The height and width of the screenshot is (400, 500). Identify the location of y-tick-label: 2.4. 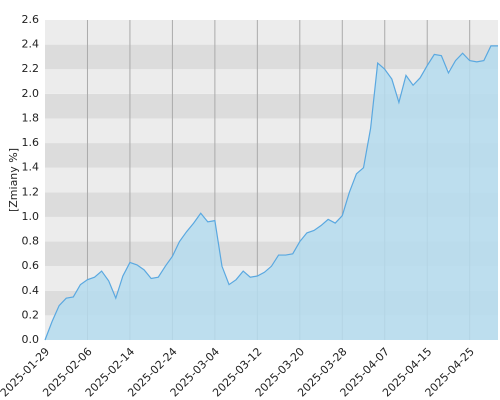
(31, 44).